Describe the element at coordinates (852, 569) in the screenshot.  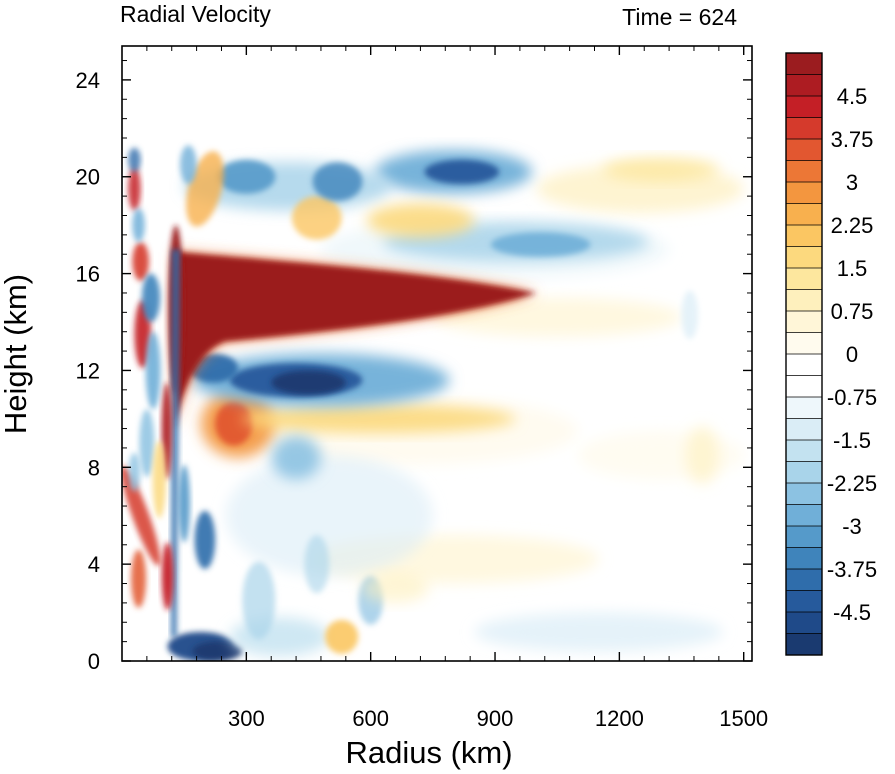
I see `colorbar-label: -3.75` at that location.